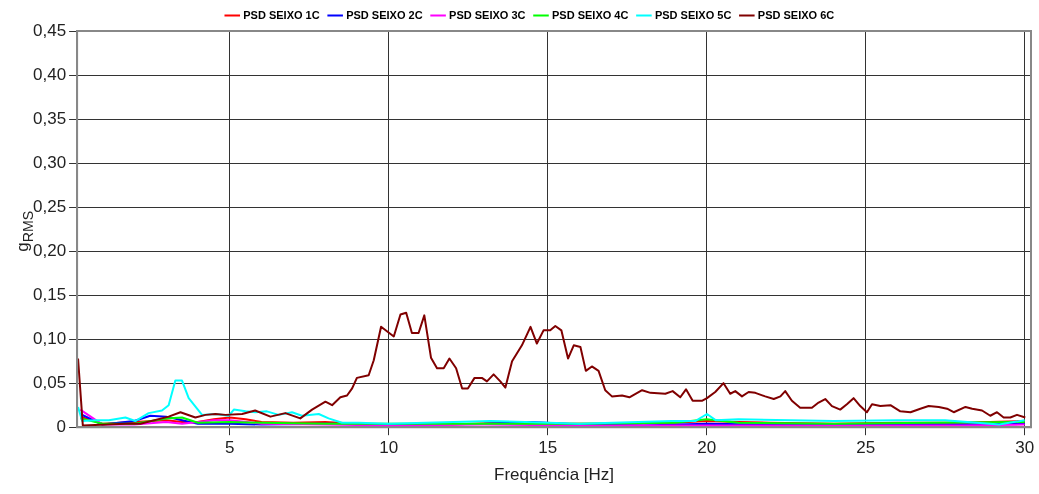 The image size is (1039, 494). I want to click on y-tick-label: 0,40, so click(49, 74).